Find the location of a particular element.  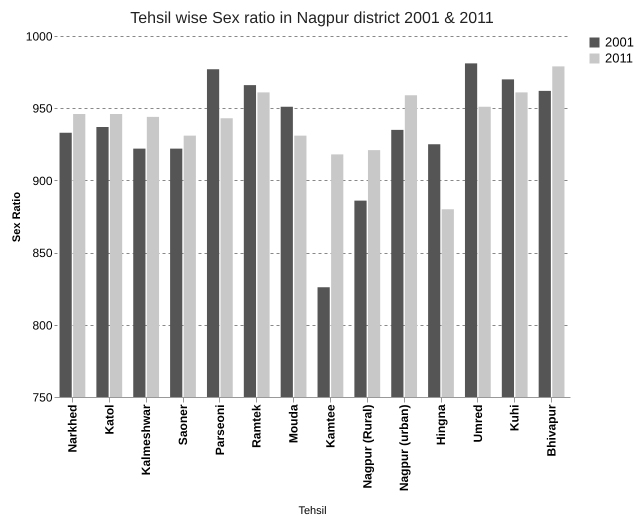

x-tick-label: Kuhi is located at coordinates (515, 418).